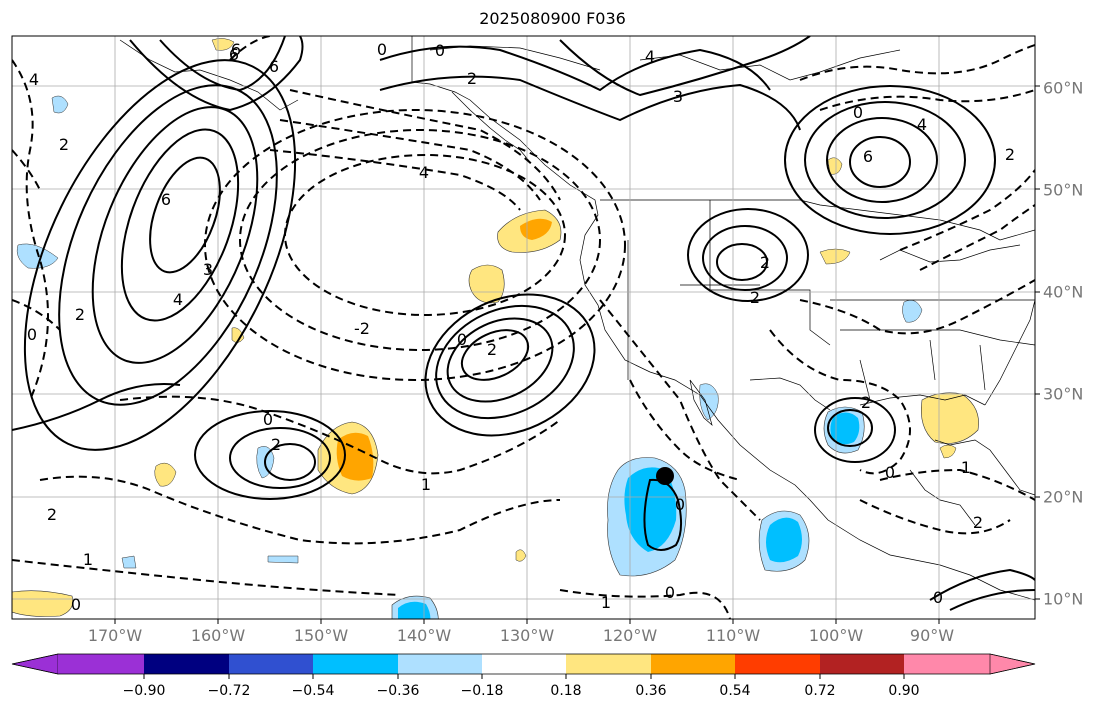  Describe the element at coordinates (651, 691) in the screenshot. I see `colorbar-tick-label: 0.36` at that location.